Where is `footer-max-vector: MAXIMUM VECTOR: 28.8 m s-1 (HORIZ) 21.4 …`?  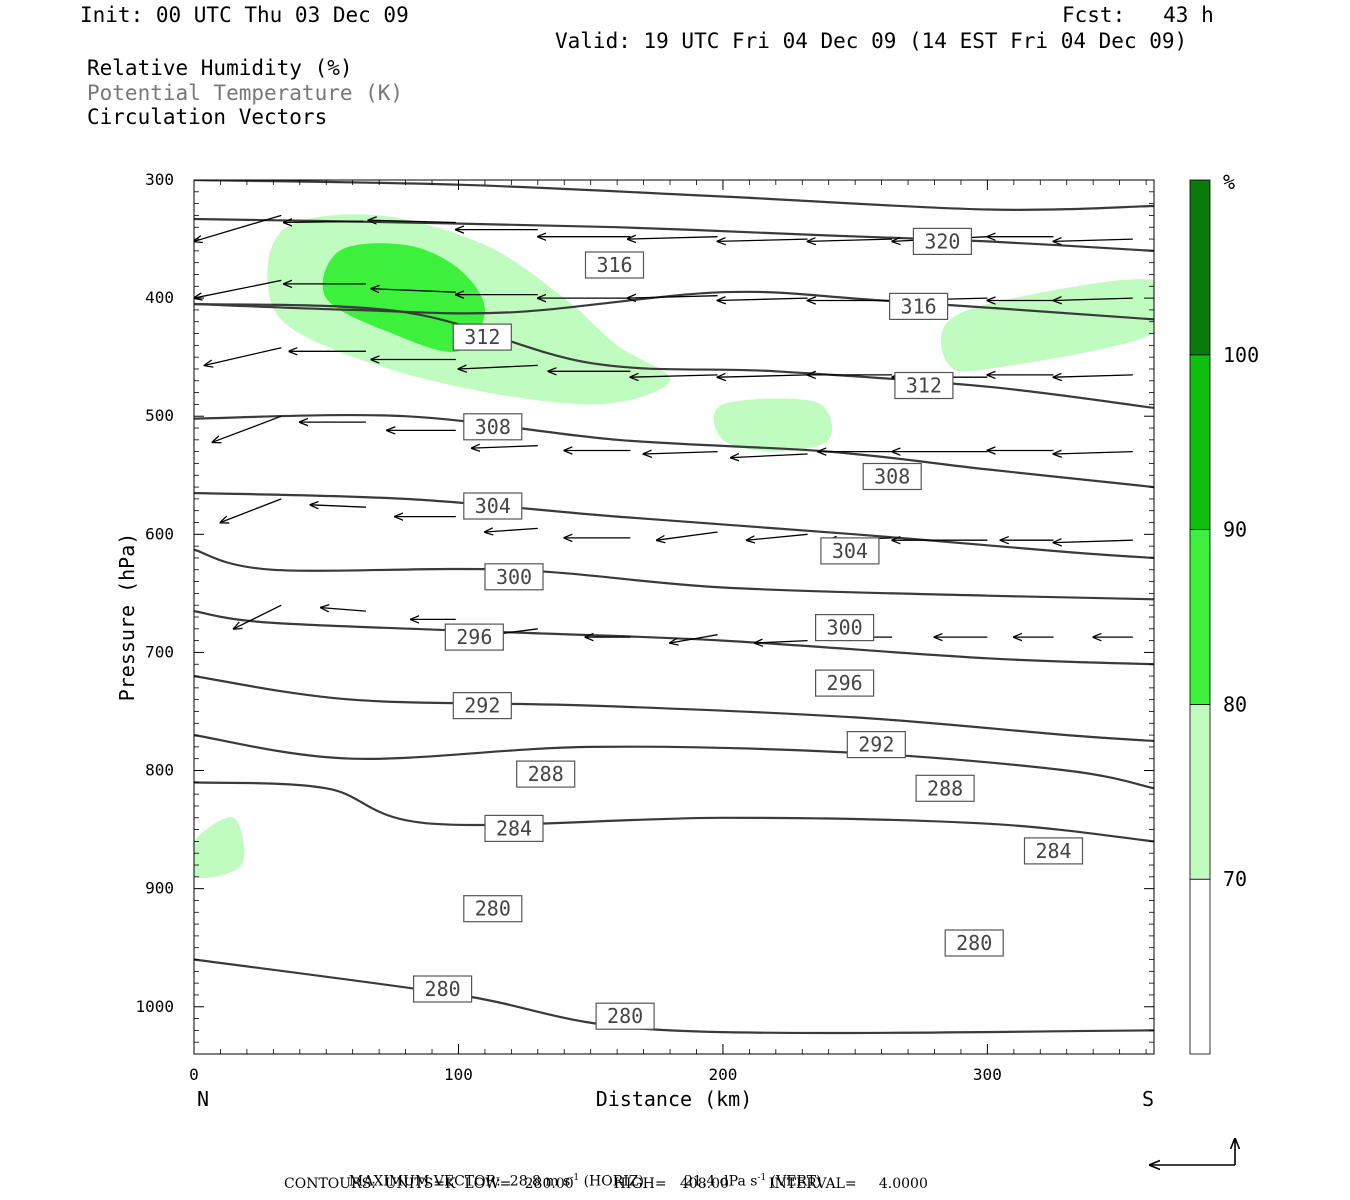 footer-max-vector: MAXIMUM VECTOR: 28.8 m s-1 (HORIZ) 21.4 … is located at coordinates (581, 1173).